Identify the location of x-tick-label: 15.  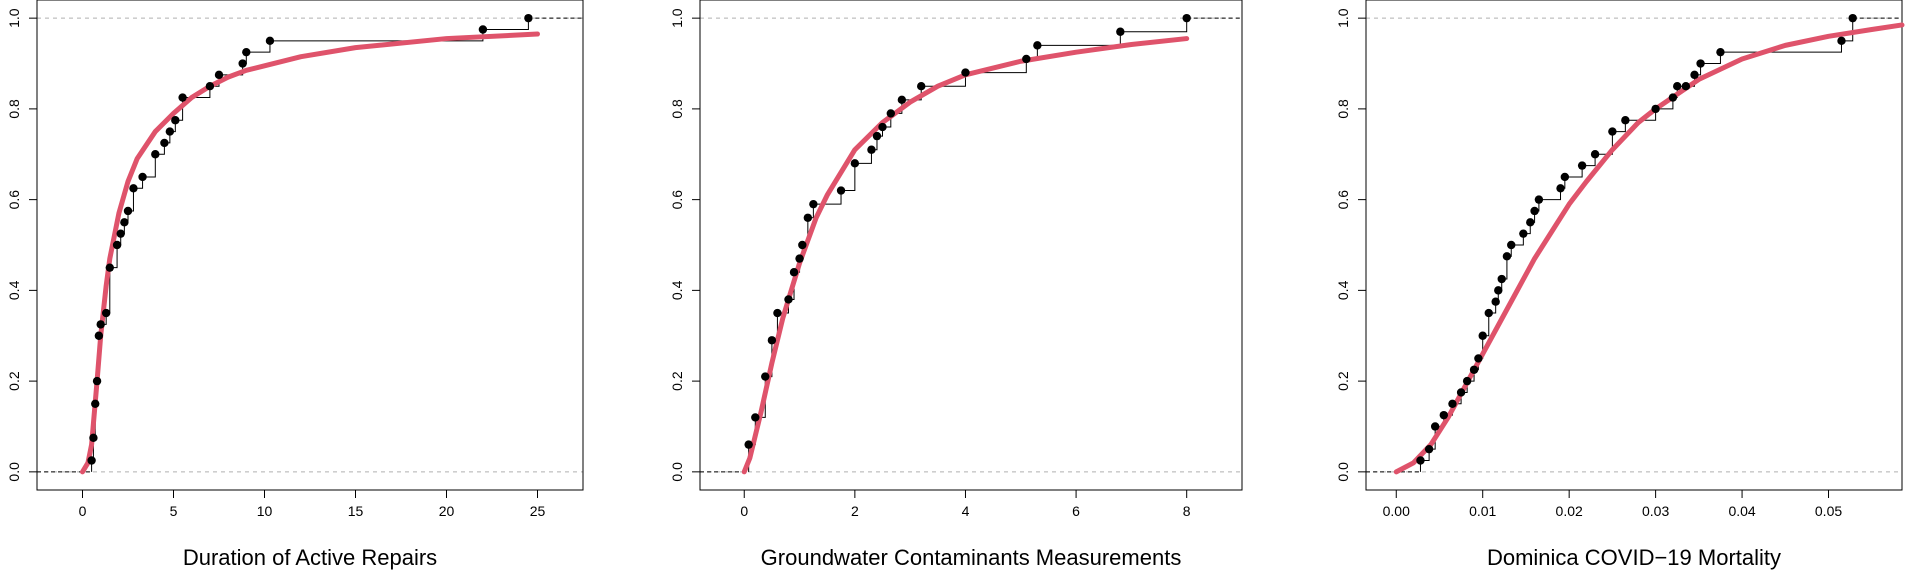
(356, 511).